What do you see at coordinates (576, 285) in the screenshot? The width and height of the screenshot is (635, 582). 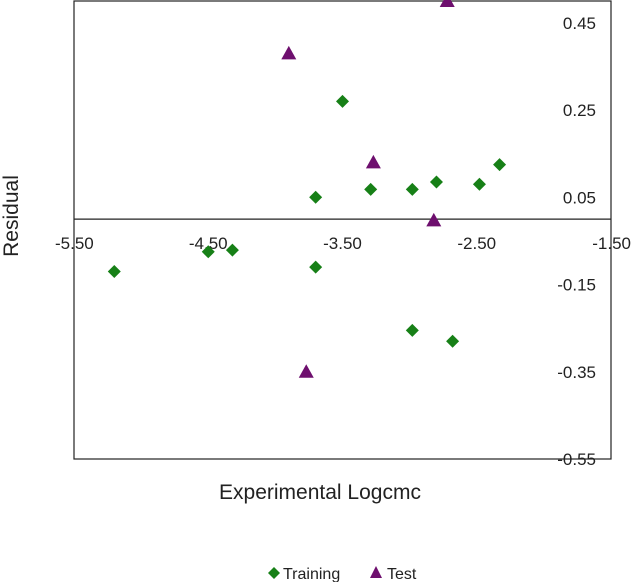 I see `y-tick-label: -0.15` at bounding box center [576, 285].